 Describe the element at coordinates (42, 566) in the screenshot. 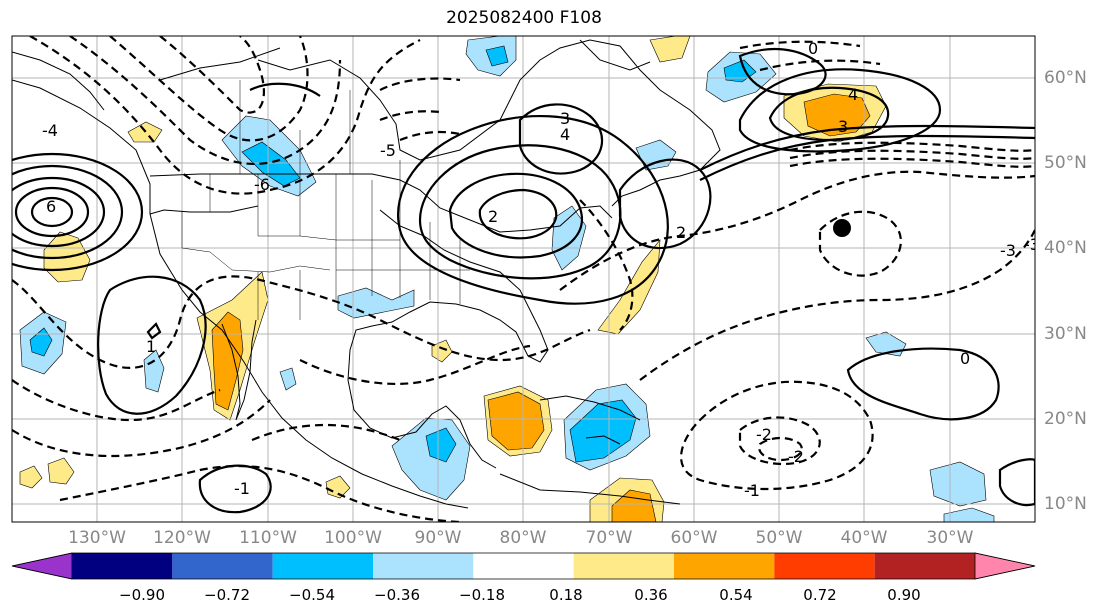

I see `colorbar-extend-low` at that location.